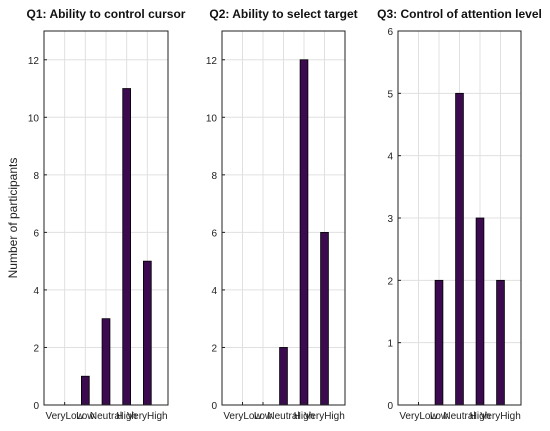  I want to click on panel-1-ytick-label: 0, so click(36, 406).